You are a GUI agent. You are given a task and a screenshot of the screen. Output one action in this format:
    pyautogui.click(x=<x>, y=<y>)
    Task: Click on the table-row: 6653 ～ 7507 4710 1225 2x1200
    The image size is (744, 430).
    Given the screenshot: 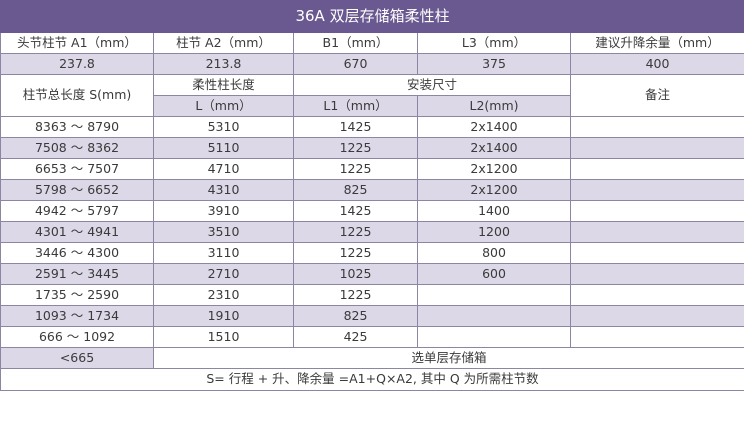 What is the action you would take?
    pyautogui.click(x=372, y=169)
    